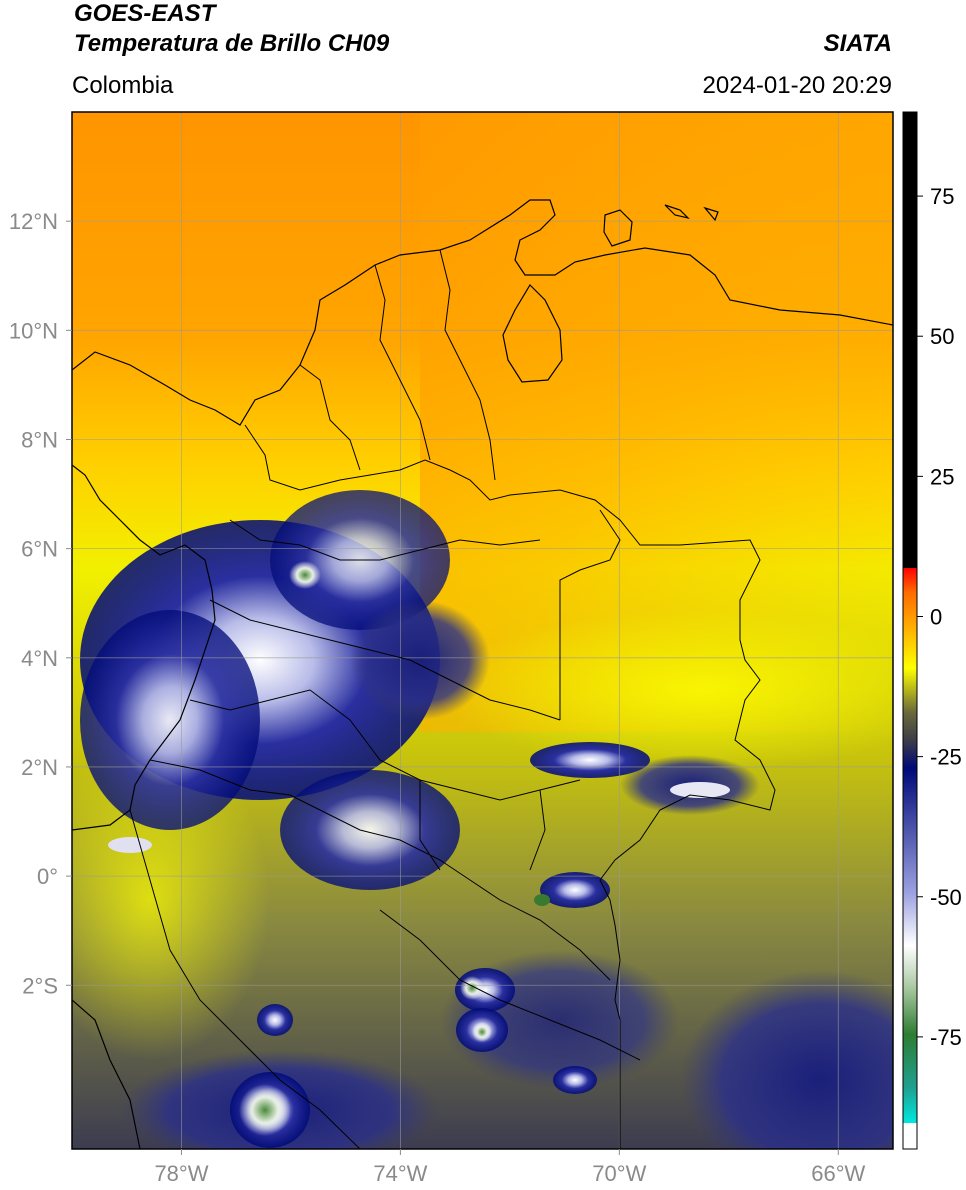  I want to click on colorbar: 75 50 25 0 -25 -50 -75, so click(932, 630).